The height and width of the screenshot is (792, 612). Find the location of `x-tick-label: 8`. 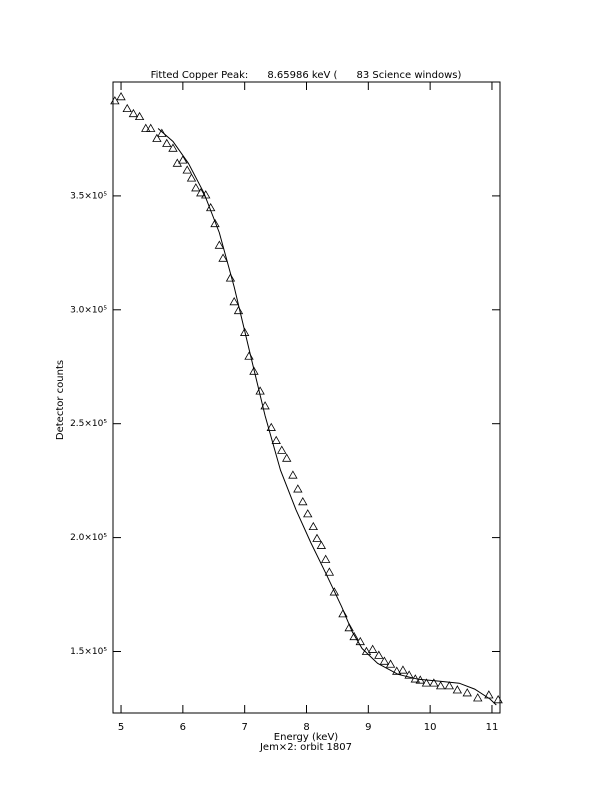

x-tick-label: 8 is located at coordinates (306, 727).